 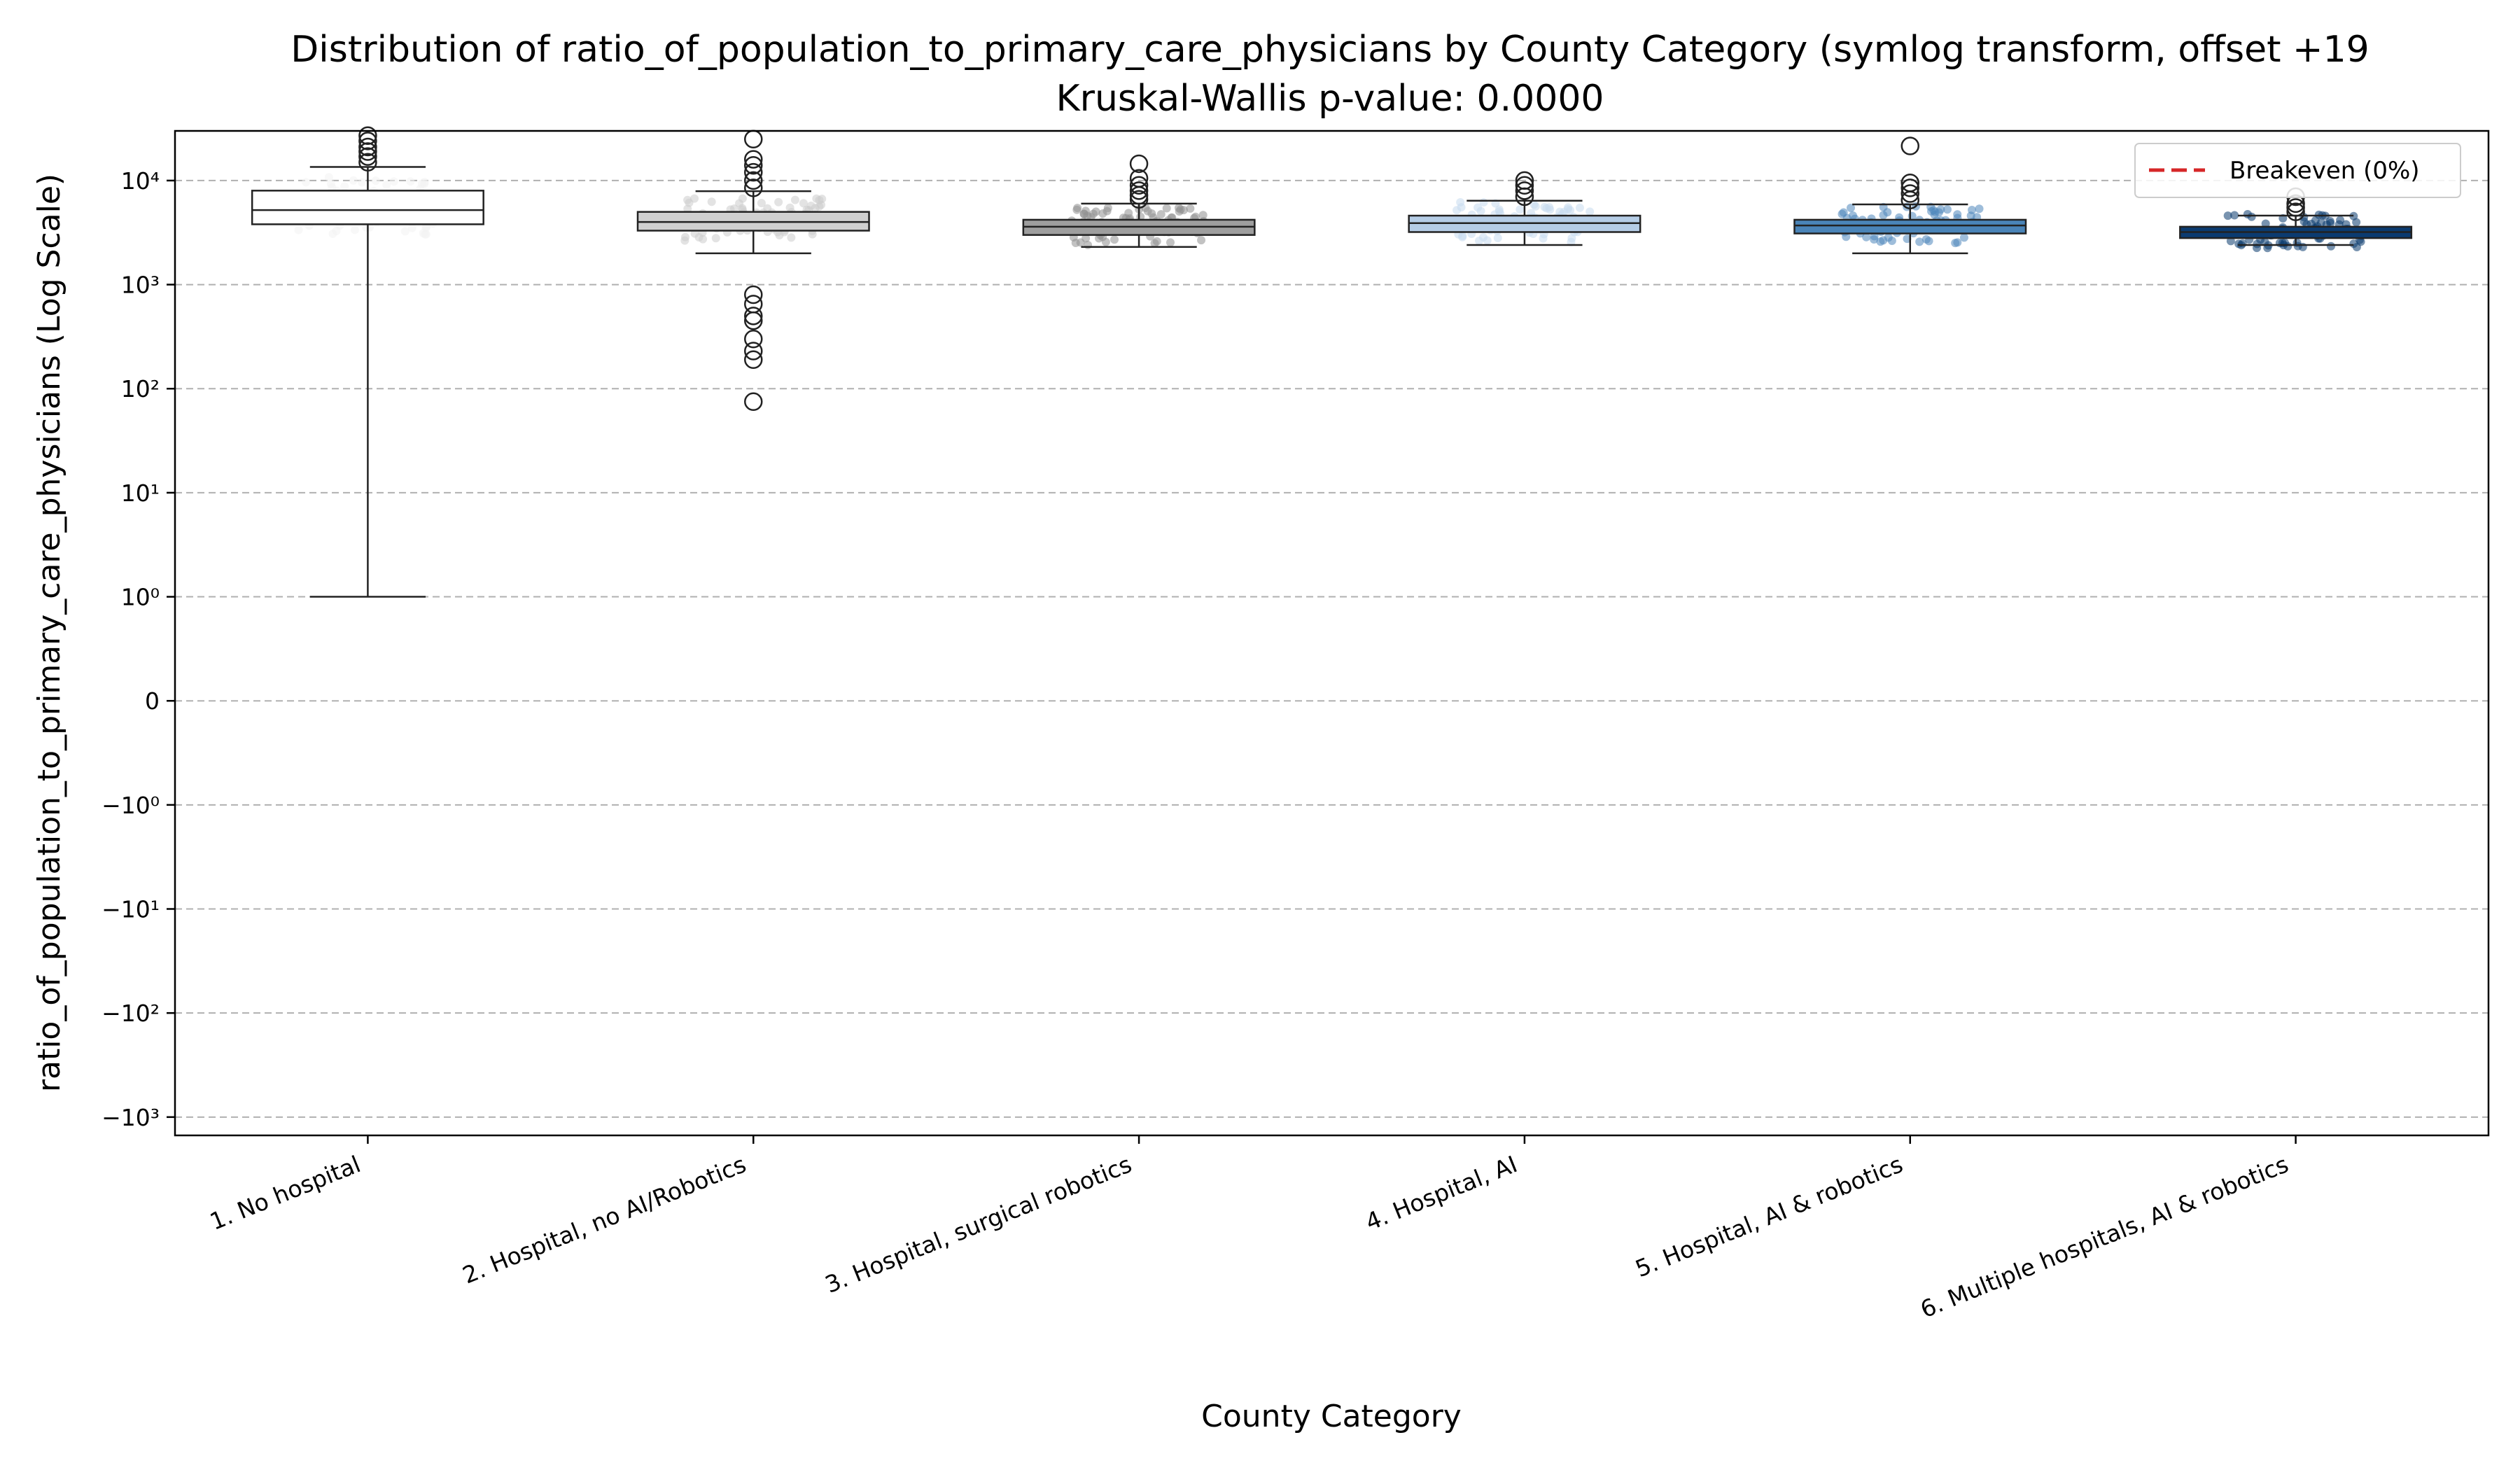 What do you see at coordinates (285, 1193) in the screenshot?
I see `x-tick-label: 1. No hospital` at bounding box center [285, 1193].